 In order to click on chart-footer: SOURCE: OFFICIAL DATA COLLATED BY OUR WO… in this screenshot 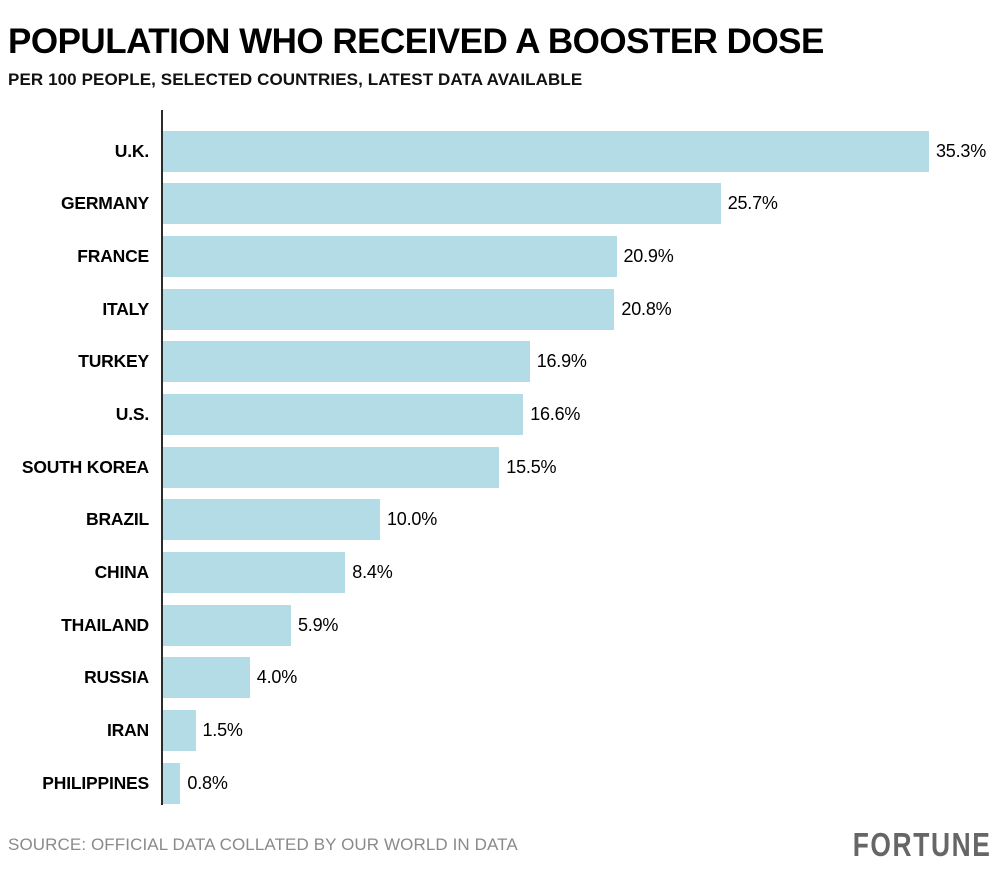, I will do `click(500, 845)`.